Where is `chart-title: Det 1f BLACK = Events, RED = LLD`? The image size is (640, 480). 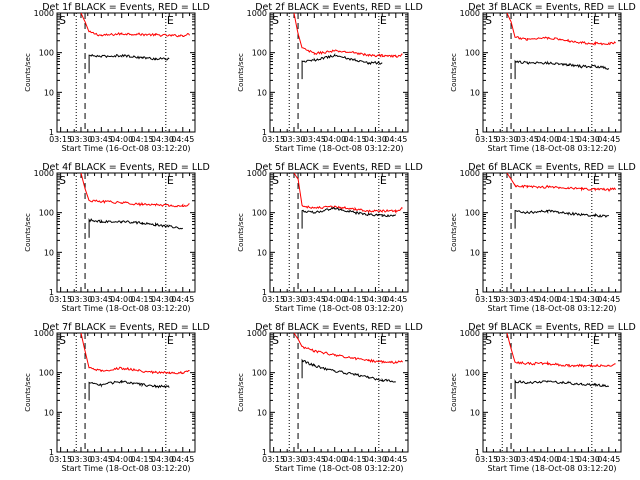
chart-title: Det 1f BLACK = Events, RED = LLD is located at coordinates (126, 7).